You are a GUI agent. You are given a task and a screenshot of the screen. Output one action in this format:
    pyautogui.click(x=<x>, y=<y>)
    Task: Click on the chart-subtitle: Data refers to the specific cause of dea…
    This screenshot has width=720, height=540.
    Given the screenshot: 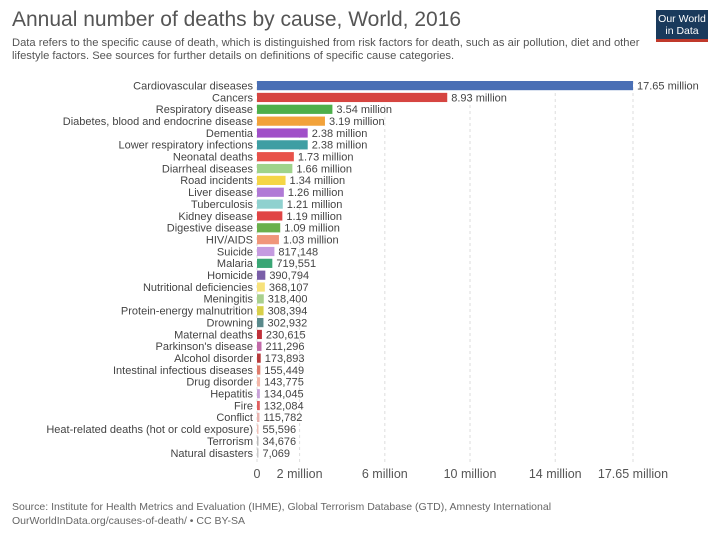 What is the action you would take?
    pyautogui.click(x=326, y=49)
    